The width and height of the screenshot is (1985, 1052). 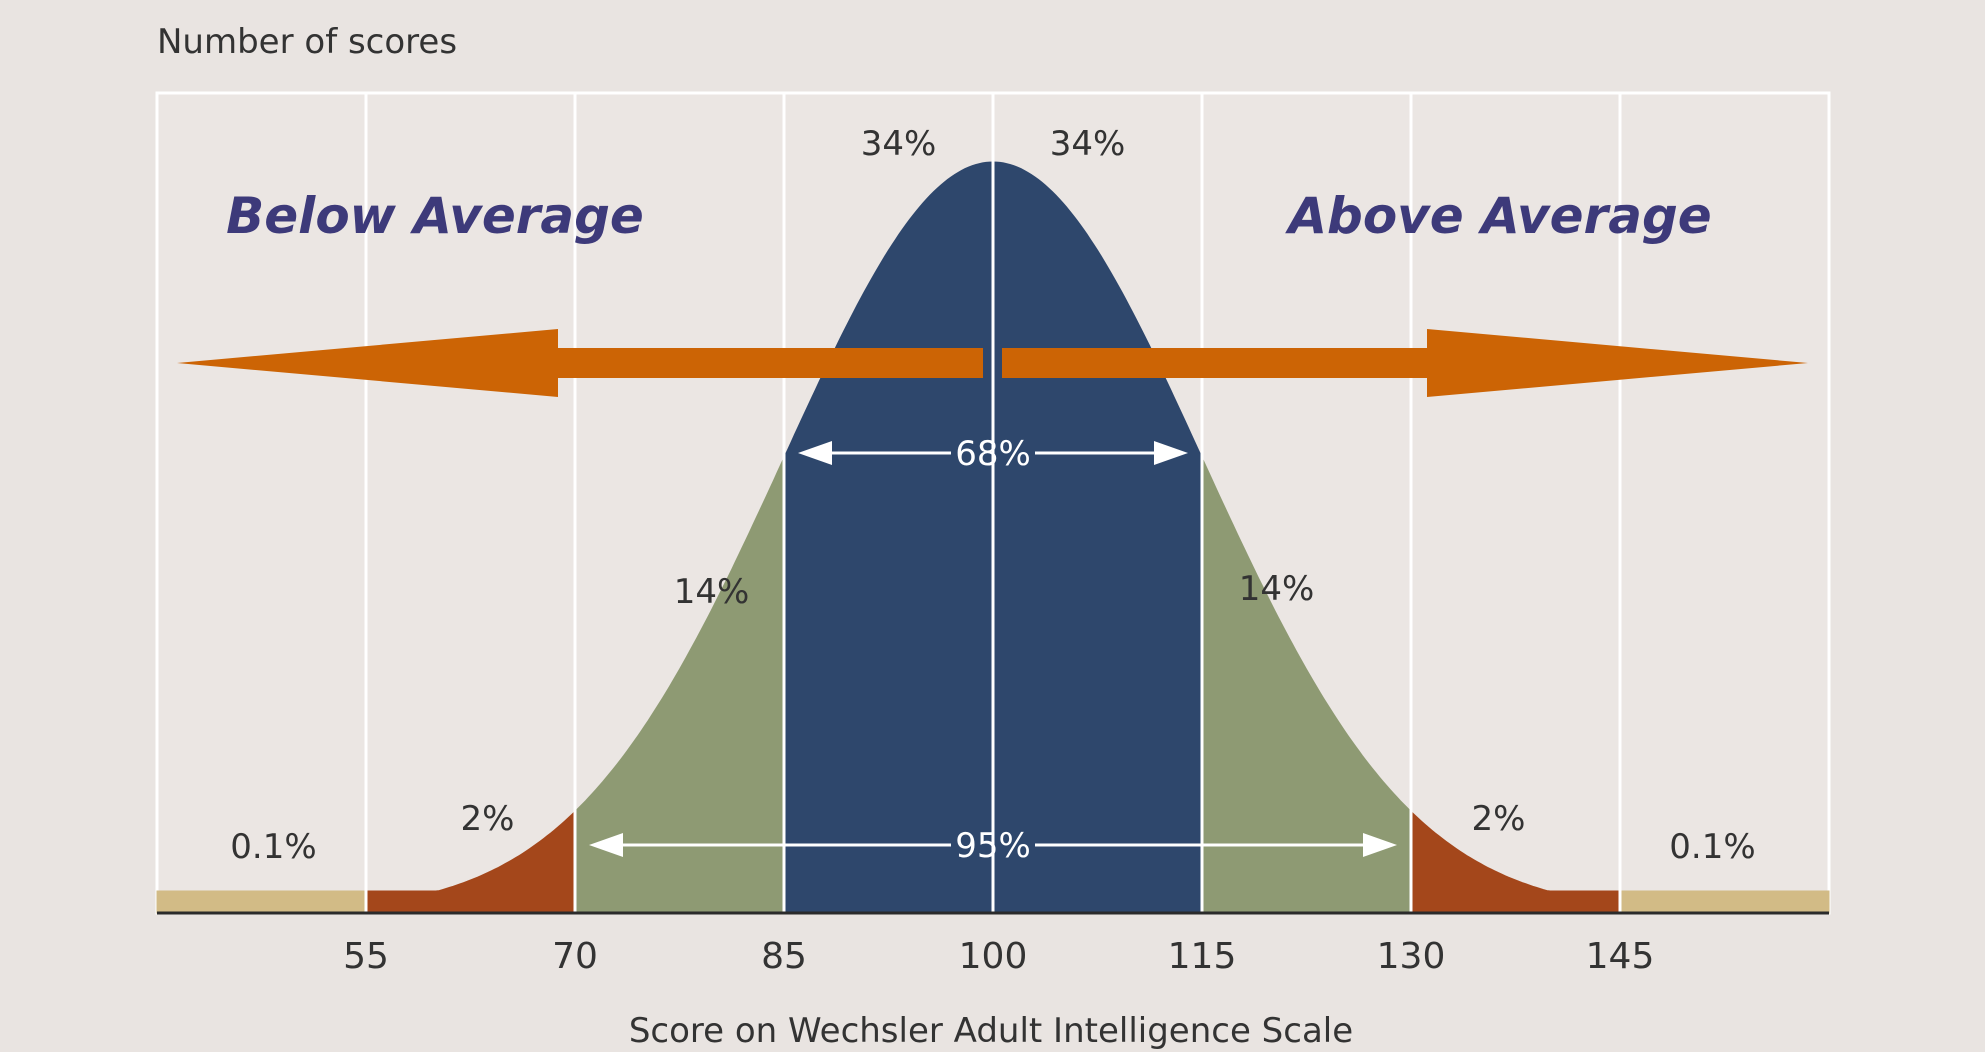 I want to click on direction-arrows, so click(x=992, y=363).